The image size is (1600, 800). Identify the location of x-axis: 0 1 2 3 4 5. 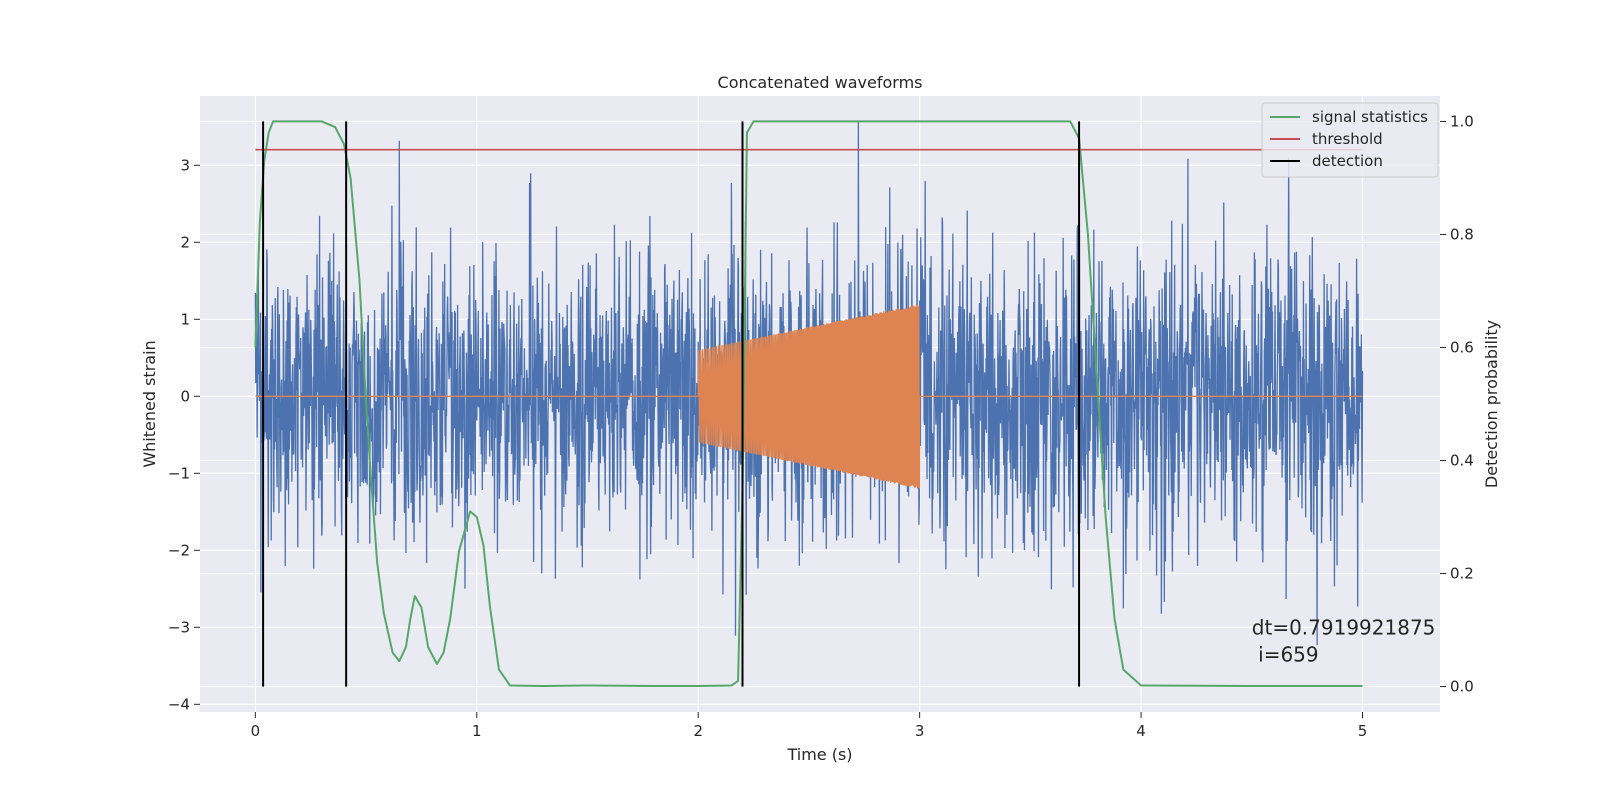
(809, 726).